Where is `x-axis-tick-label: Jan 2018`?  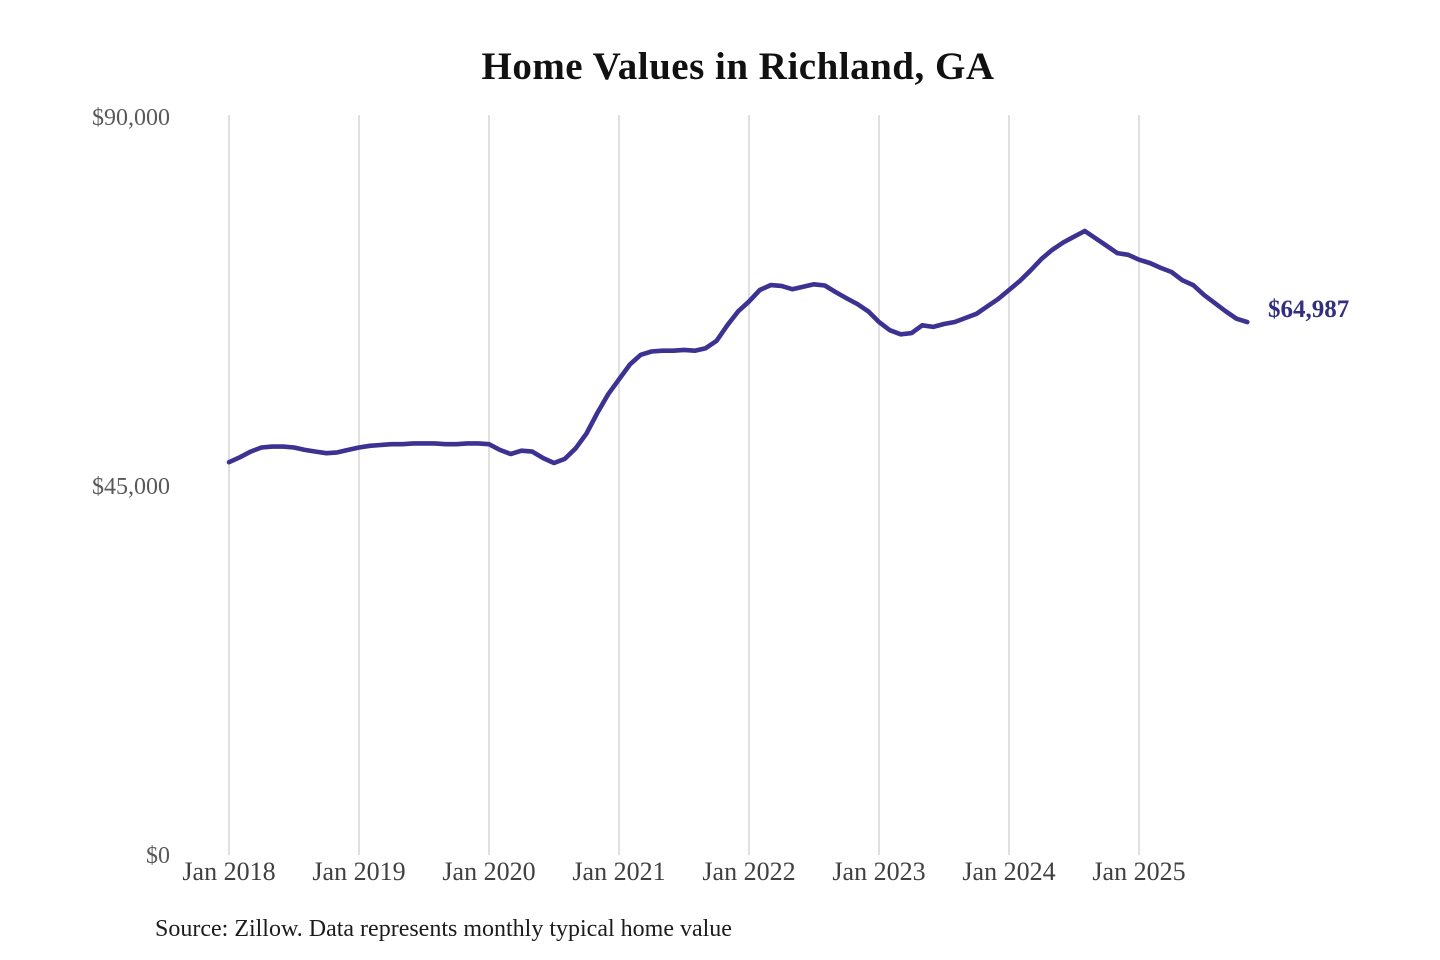 x-axis-tick-label: Jan 2018 is located at coordinates (228, 871).